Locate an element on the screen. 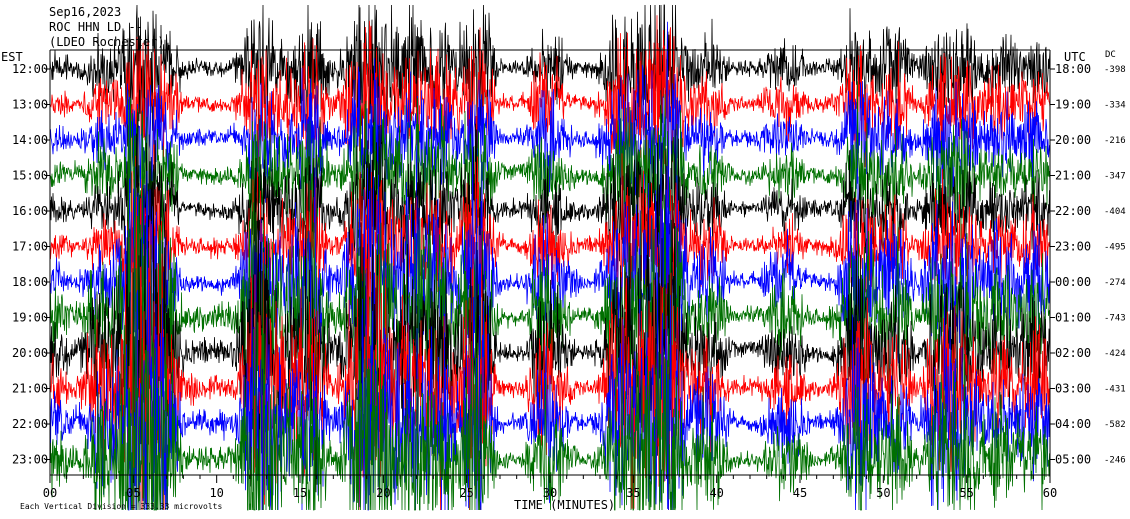 This screenshot has height=519, width=1130. utc-time-label: 21:00 is located at coordinates (1073, 176).